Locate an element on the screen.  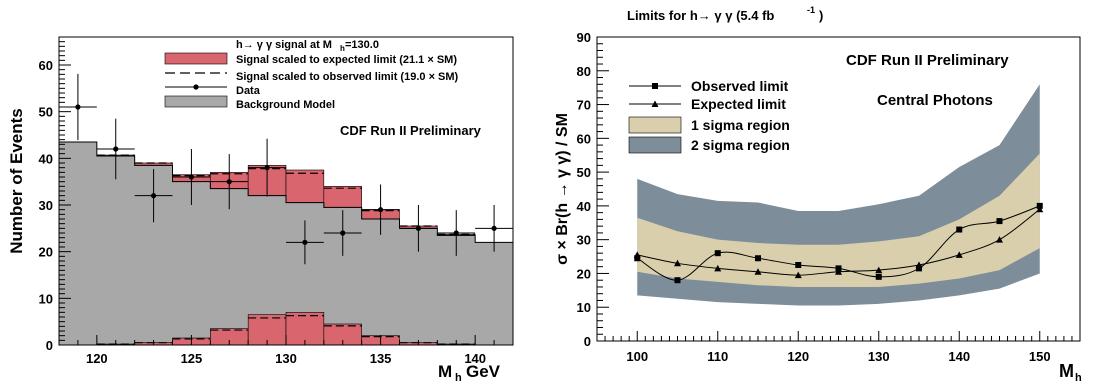
legend-swatch-background is located at coordinates (196, 101).